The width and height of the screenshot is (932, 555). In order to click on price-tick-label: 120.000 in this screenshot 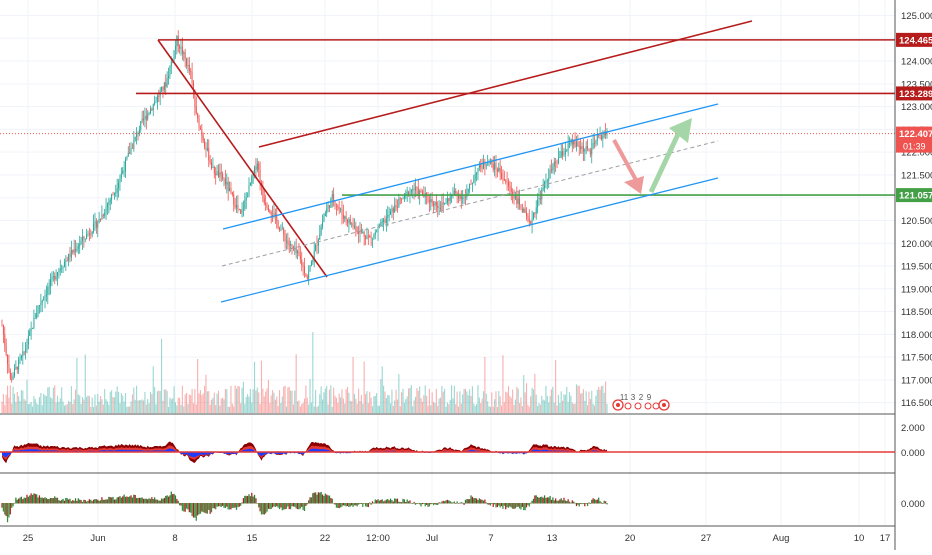, I will do `click(916, 244)`.